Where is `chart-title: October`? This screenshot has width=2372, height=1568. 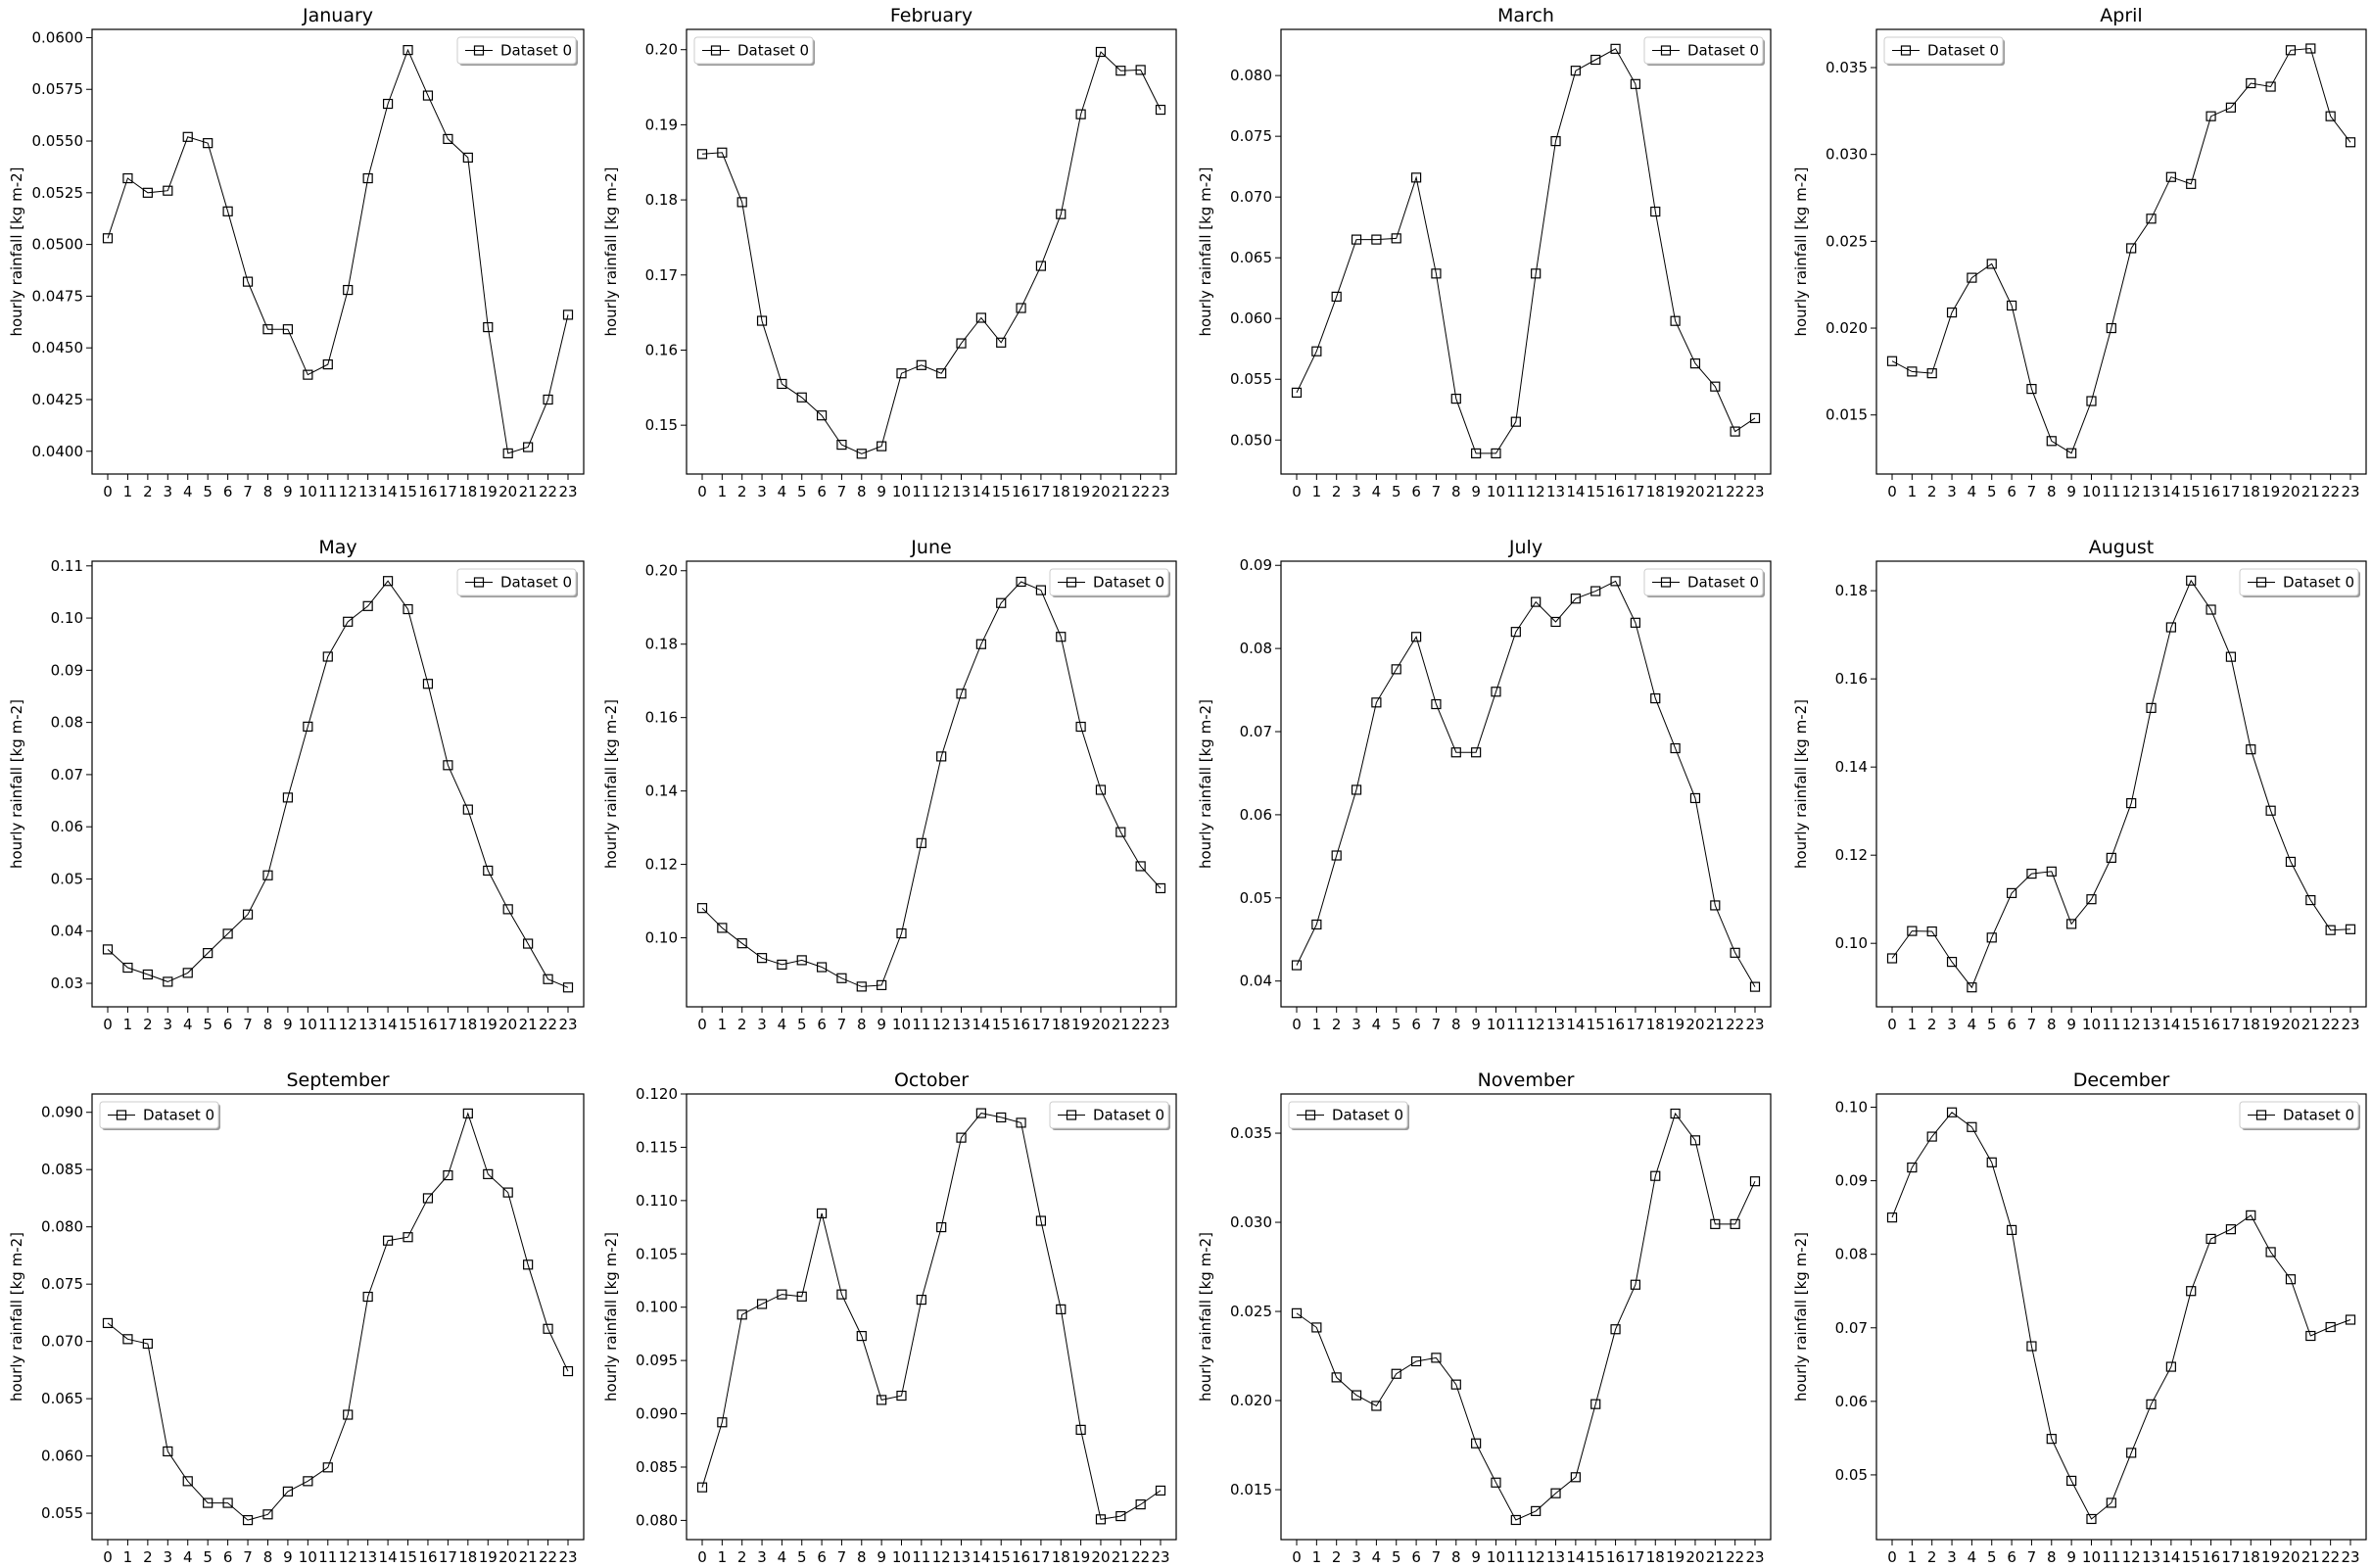
chart-title: October is located at coordinates (931, 1080).